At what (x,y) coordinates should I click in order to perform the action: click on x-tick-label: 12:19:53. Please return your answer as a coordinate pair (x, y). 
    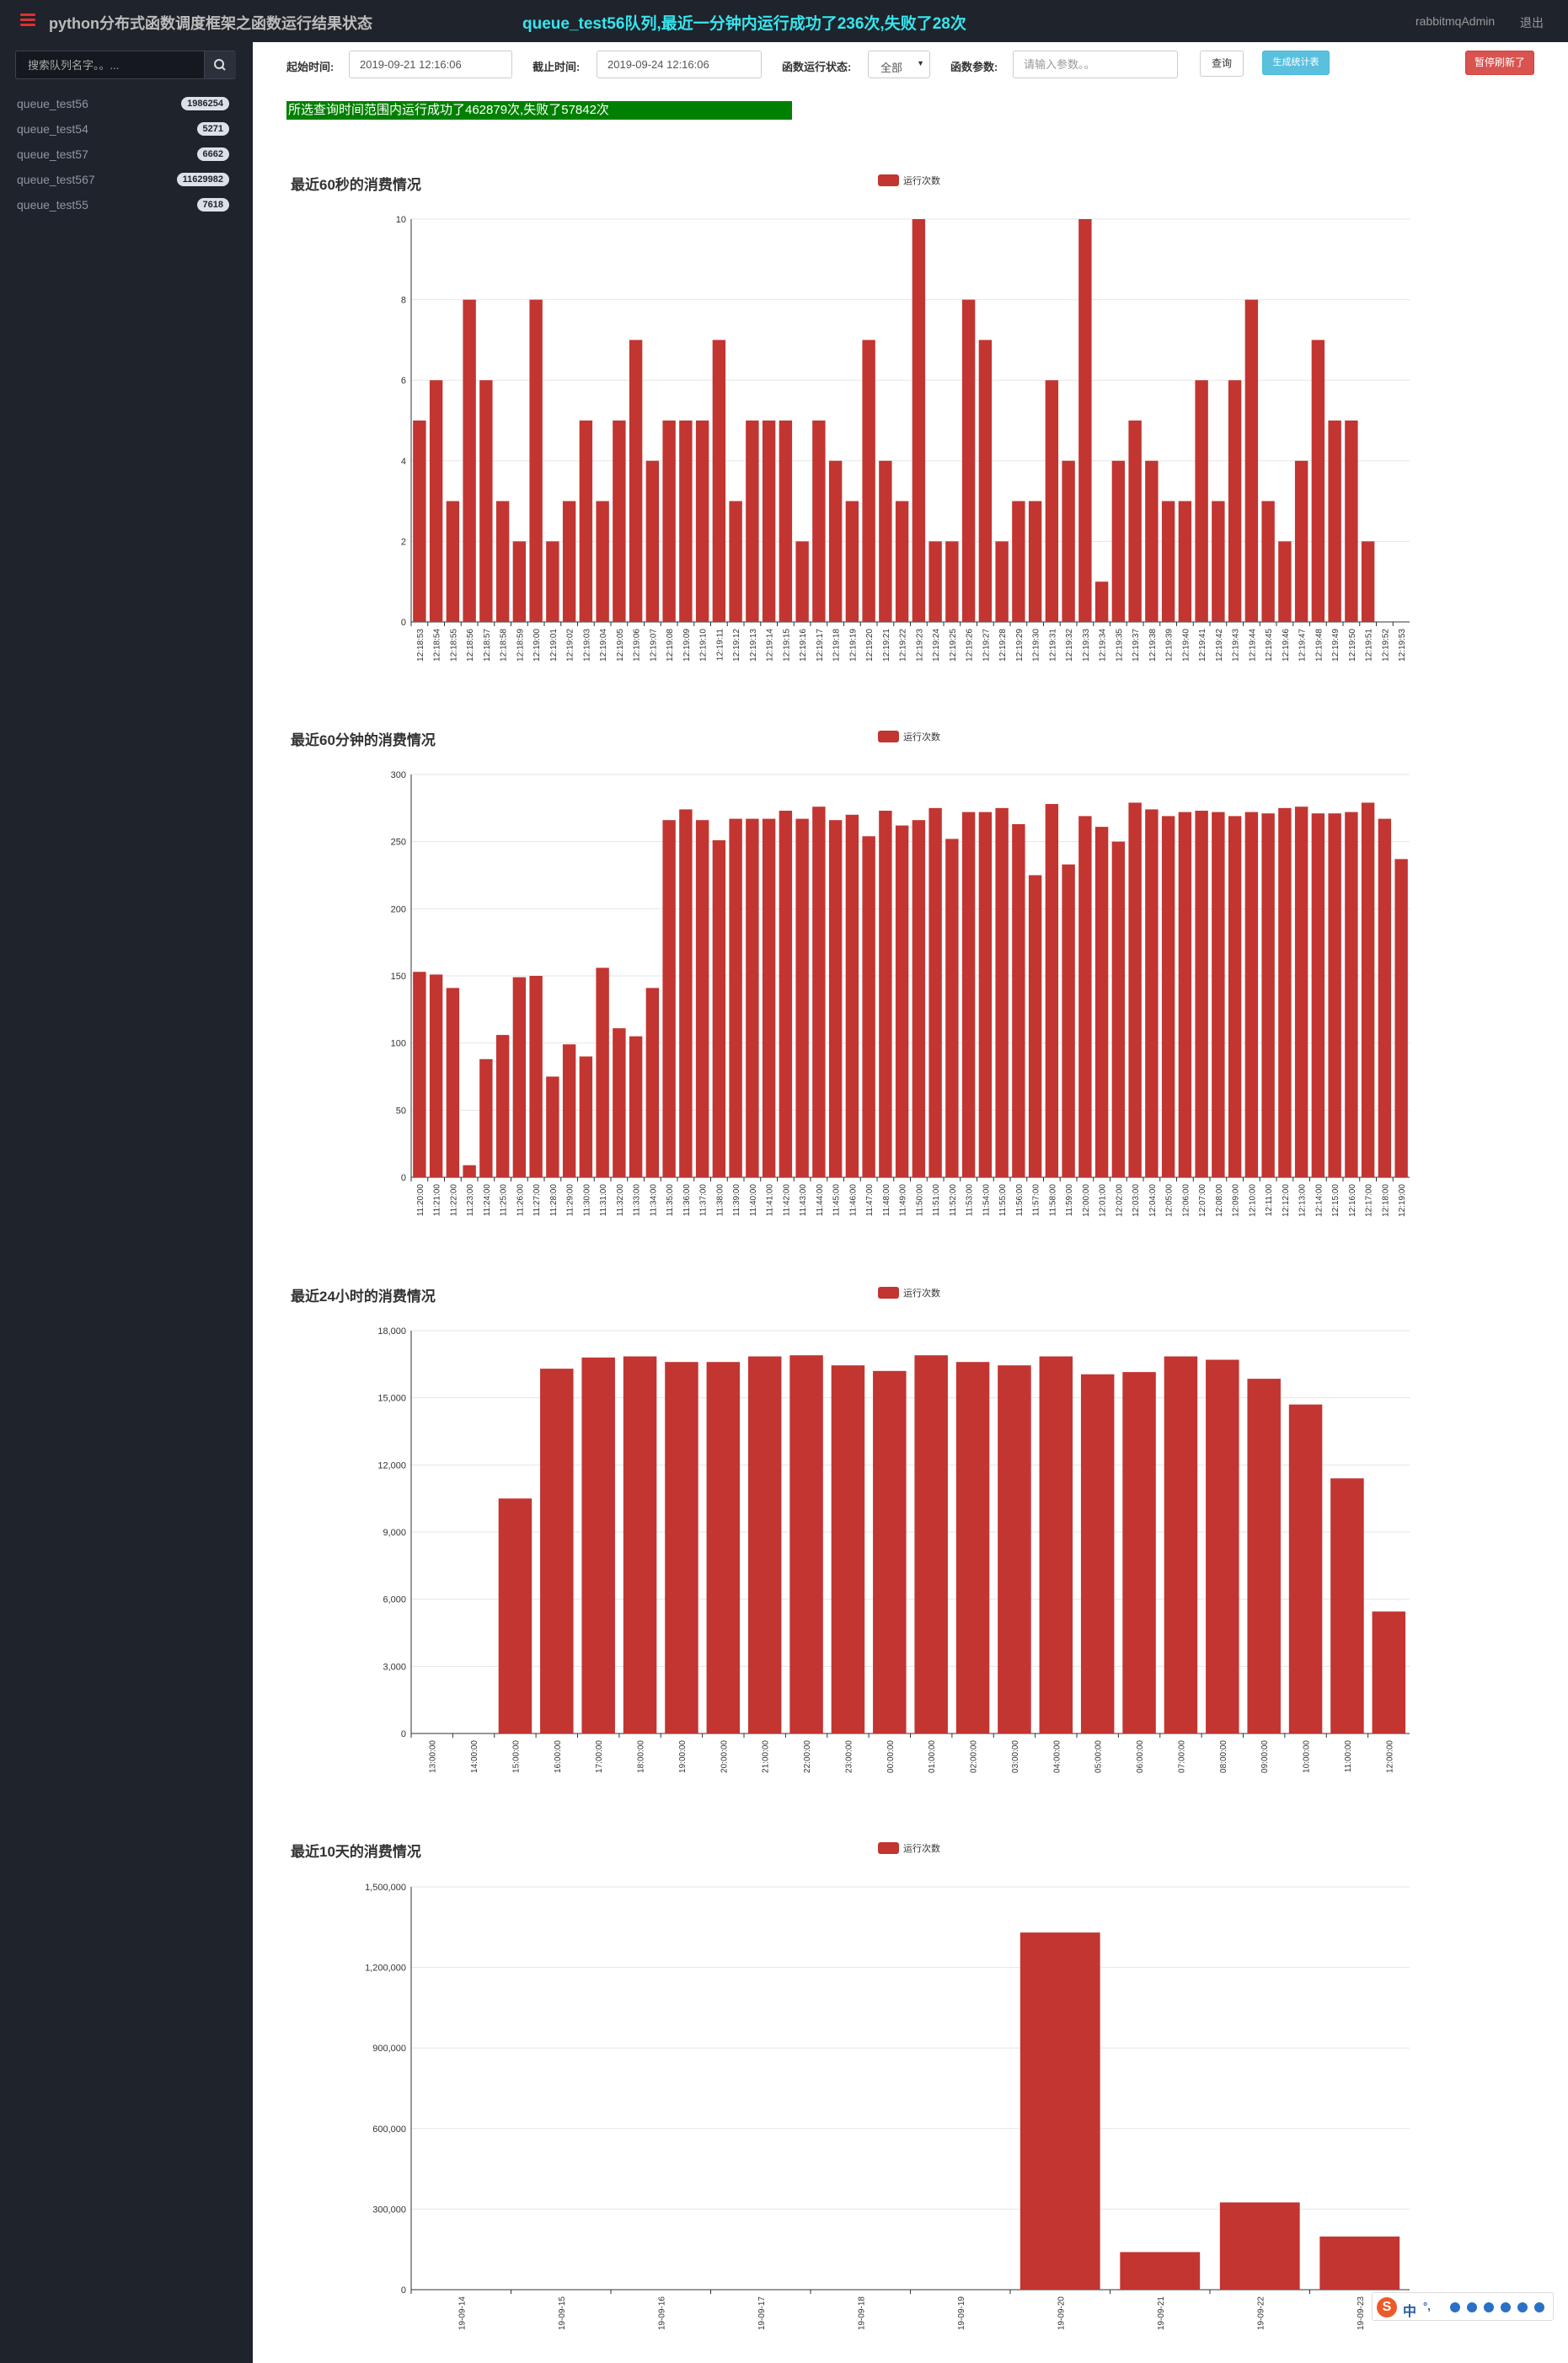
    Looking at the image, I should click on (1402, 645).